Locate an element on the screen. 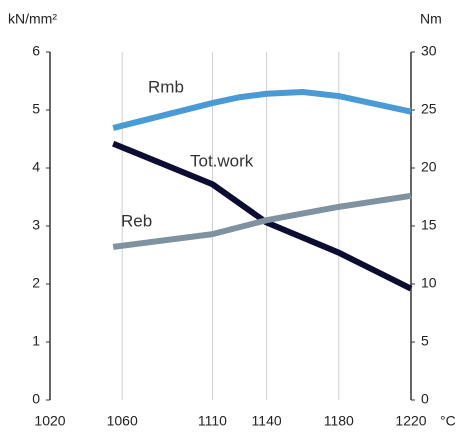 Image resolution: width=476 pixels, height=446 pixels. y-tick-label: 4 is located at coordinates (36, 167).